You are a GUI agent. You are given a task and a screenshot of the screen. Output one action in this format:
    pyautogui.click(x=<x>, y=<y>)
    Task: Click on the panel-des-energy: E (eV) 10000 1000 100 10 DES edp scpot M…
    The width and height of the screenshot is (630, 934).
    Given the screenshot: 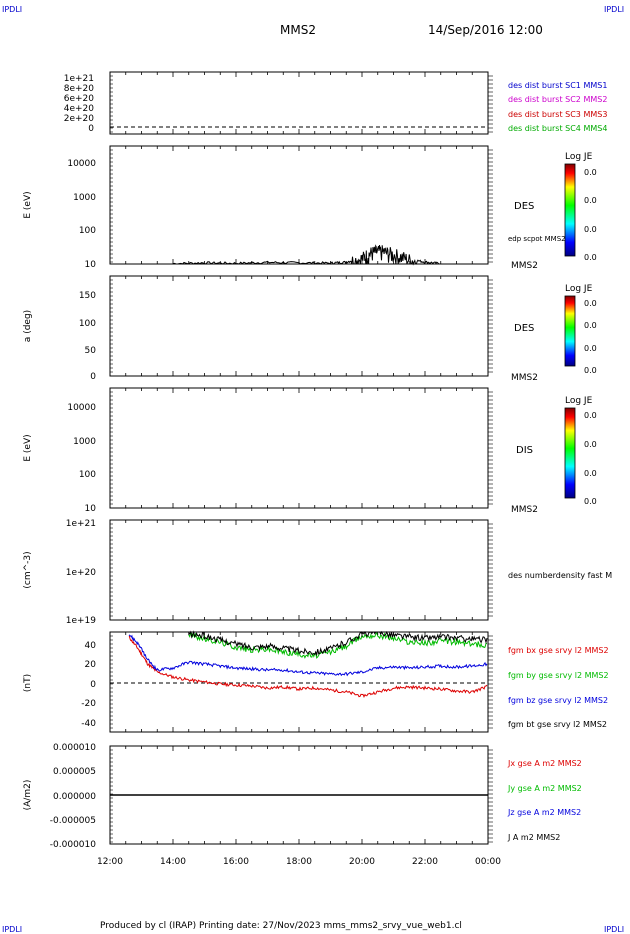 What is the action you would take?
    pyautogui.click(x=294, y=215)
    